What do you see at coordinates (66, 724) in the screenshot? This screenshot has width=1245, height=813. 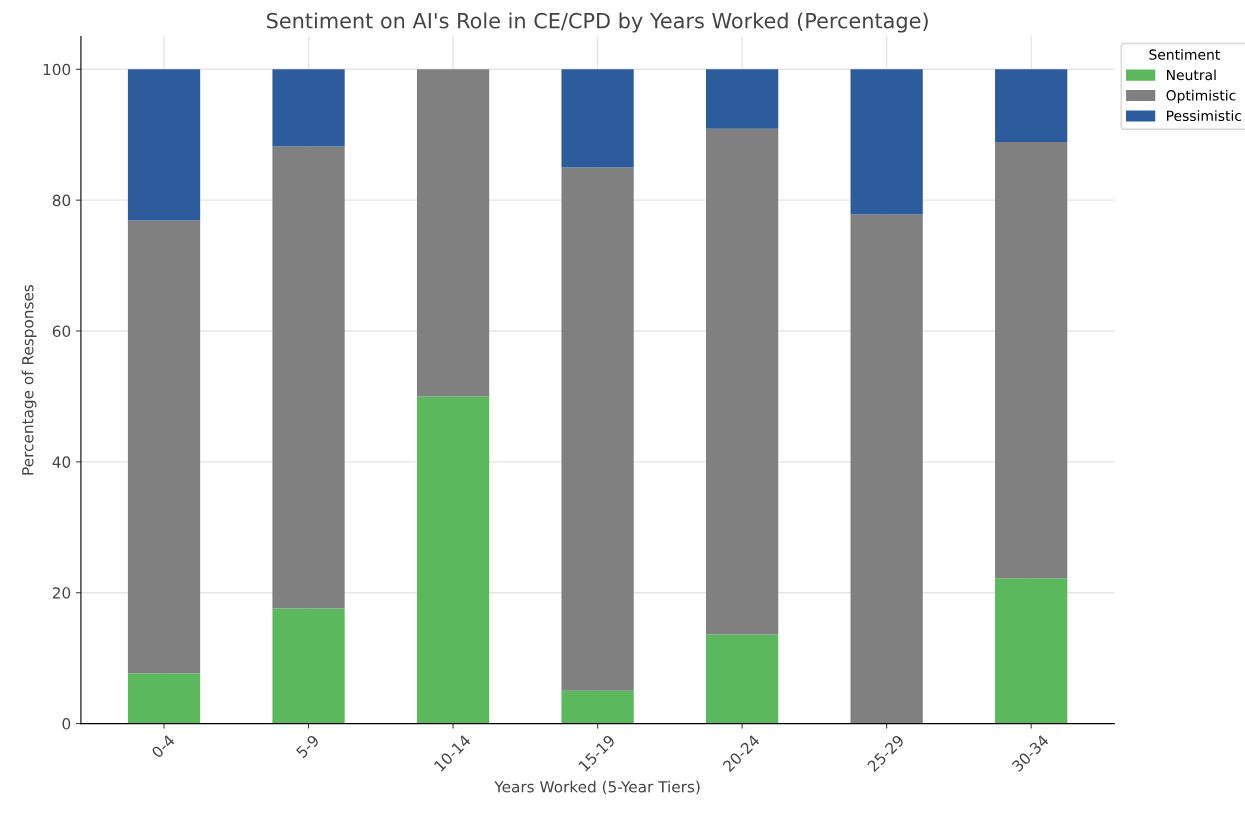 I see `y-tick-label: 0` at bounding box center [66, 724].